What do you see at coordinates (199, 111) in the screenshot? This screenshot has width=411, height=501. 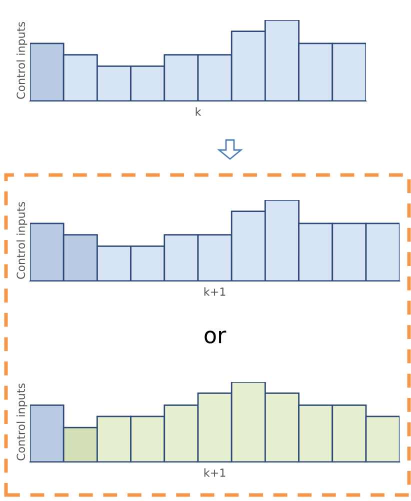 I see `x-axis-title: k` at bounding box center [199, 111].